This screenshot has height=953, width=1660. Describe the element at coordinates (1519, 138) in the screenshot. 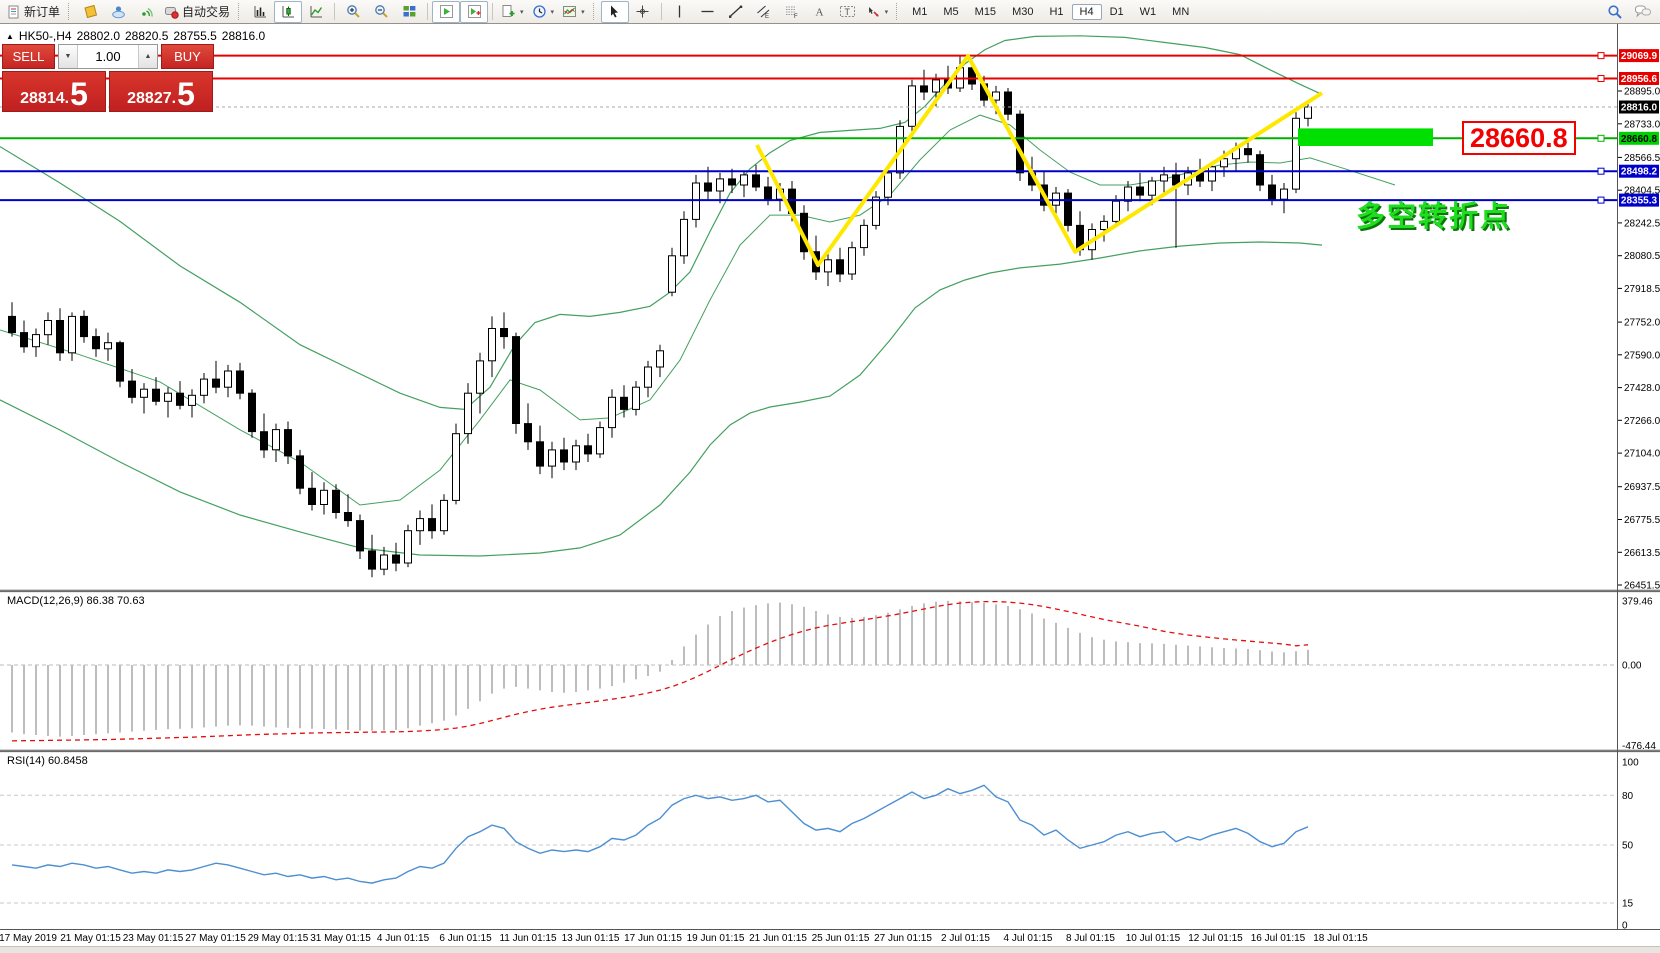

I see `price-callout-box: 28660.8` at that location.